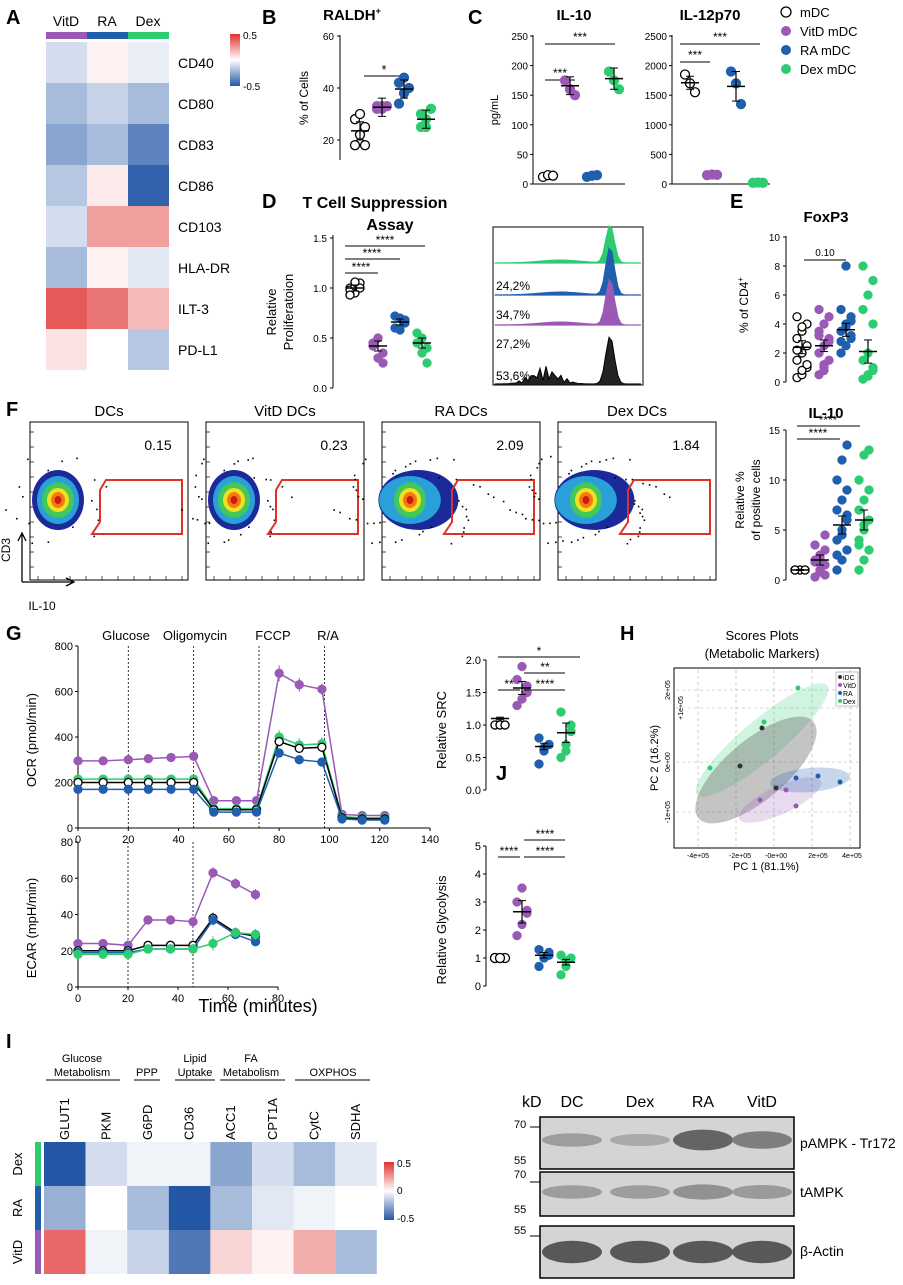  Describe the element at coordinates (399, 103) in the screenshot. I see `b-dot` at that location.